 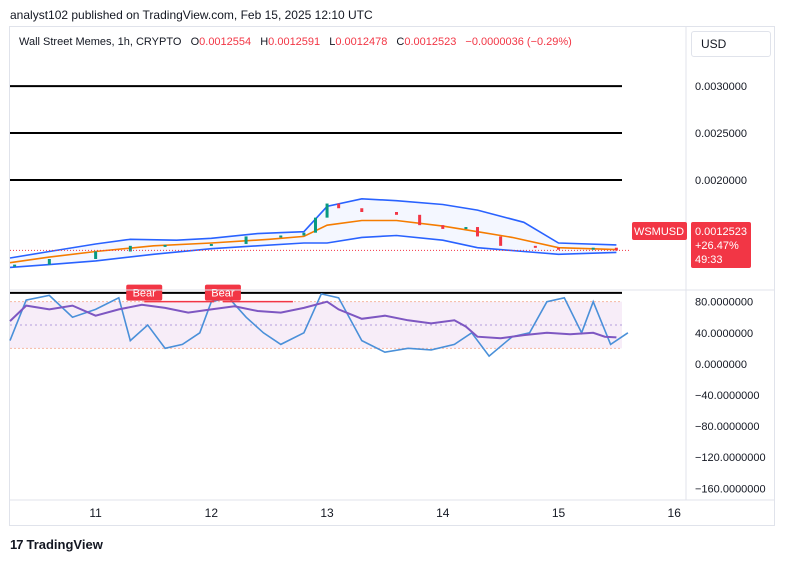 What do you see at coordinates (430, 42) in the screenshot?
I see `legend-close: 0.0012523` at bounding box center [430, 42].